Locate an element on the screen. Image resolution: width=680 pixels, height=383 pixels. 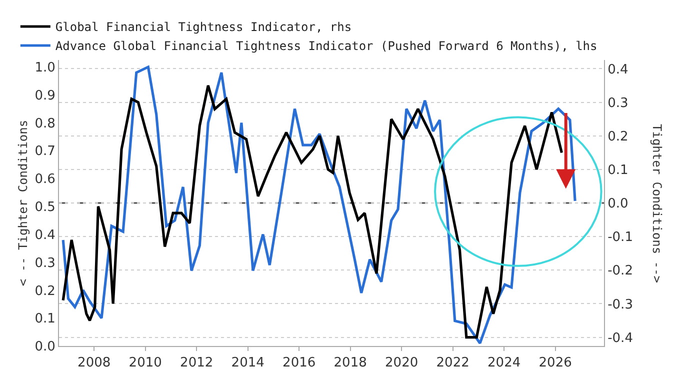
legend-label: Advance Global Financial Tightness Indicator (Pushed Forward 6 Months), lhs is located at coordinates (326, 46).